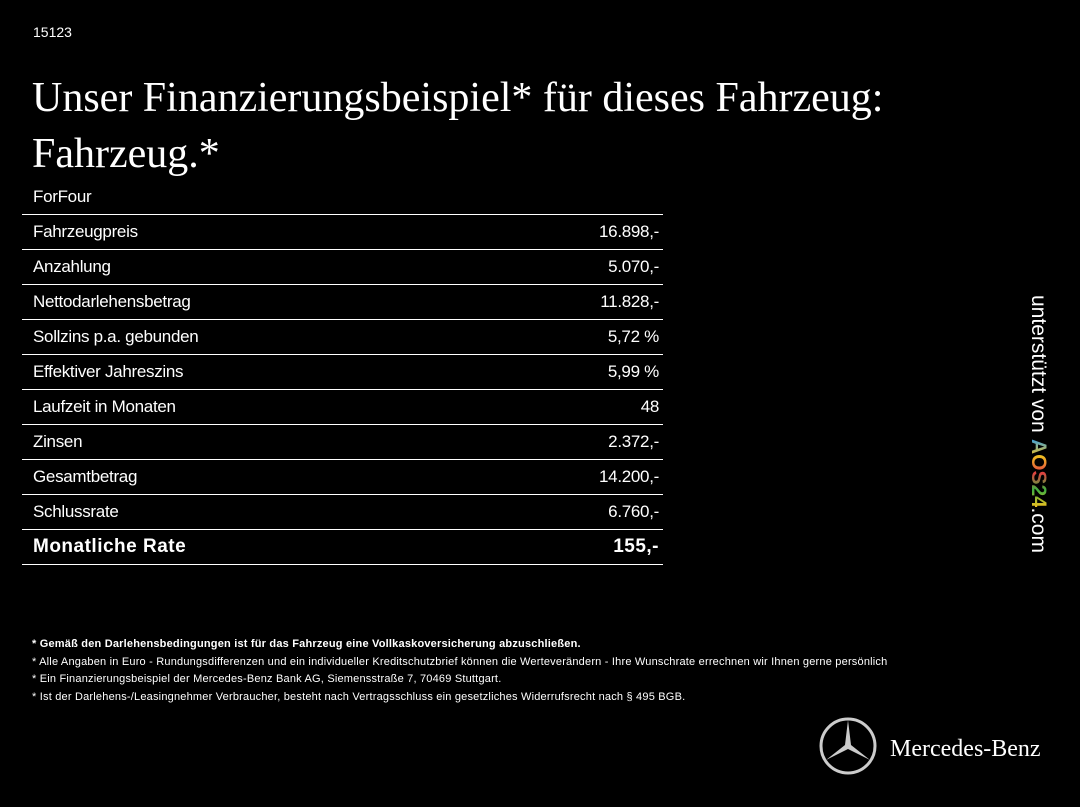 The height and width of the screenshot is (807, 1080). Describe the element at coordinates (342, 407) in the screenshot. I see `table-row: Laufzeit in Monaten 48` at that location.